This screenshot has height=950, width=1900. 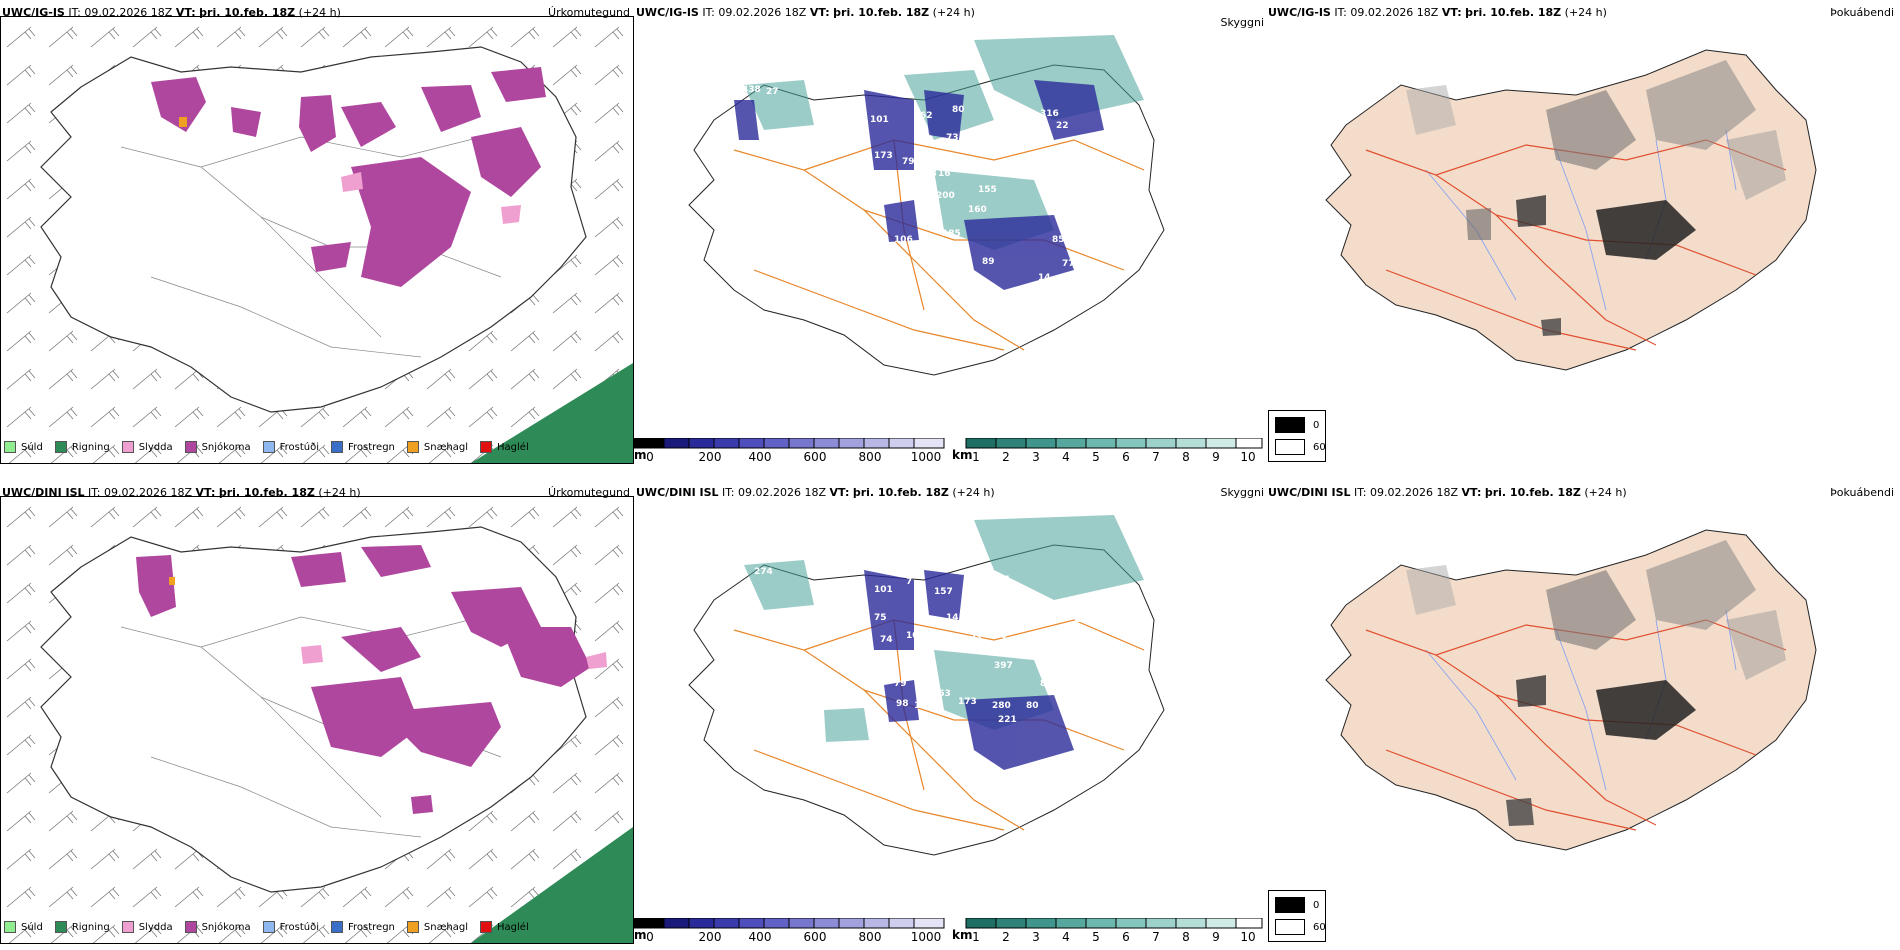 I want to click on cloud-base-areas, so click(x=919, y=185).